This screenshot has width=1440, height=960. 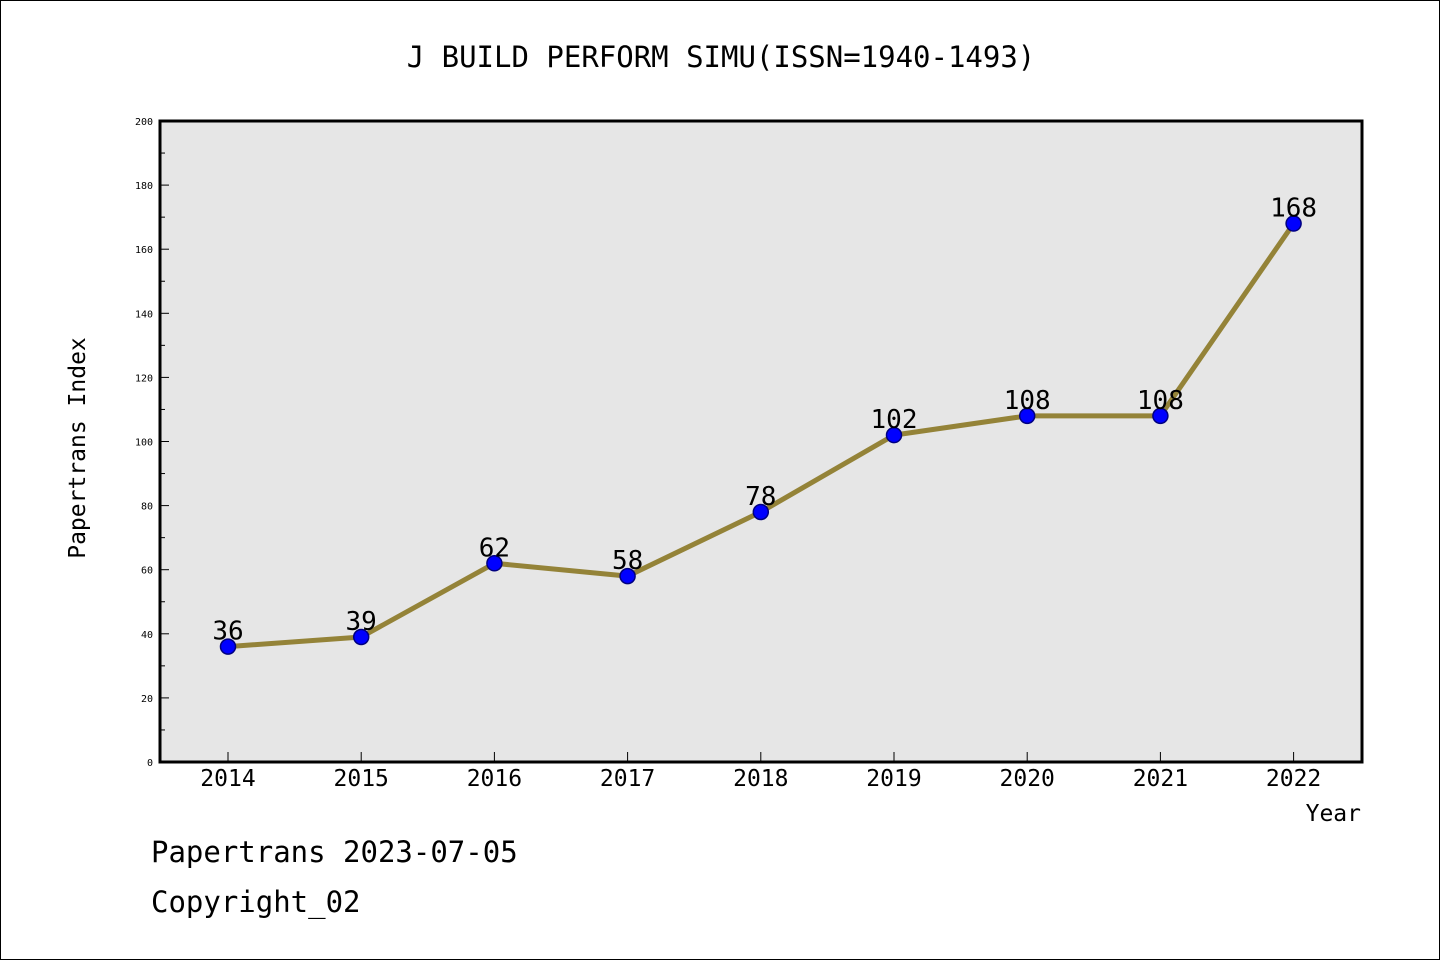 I want to click on y-tick-label: 180, so click(x=144, y=186).